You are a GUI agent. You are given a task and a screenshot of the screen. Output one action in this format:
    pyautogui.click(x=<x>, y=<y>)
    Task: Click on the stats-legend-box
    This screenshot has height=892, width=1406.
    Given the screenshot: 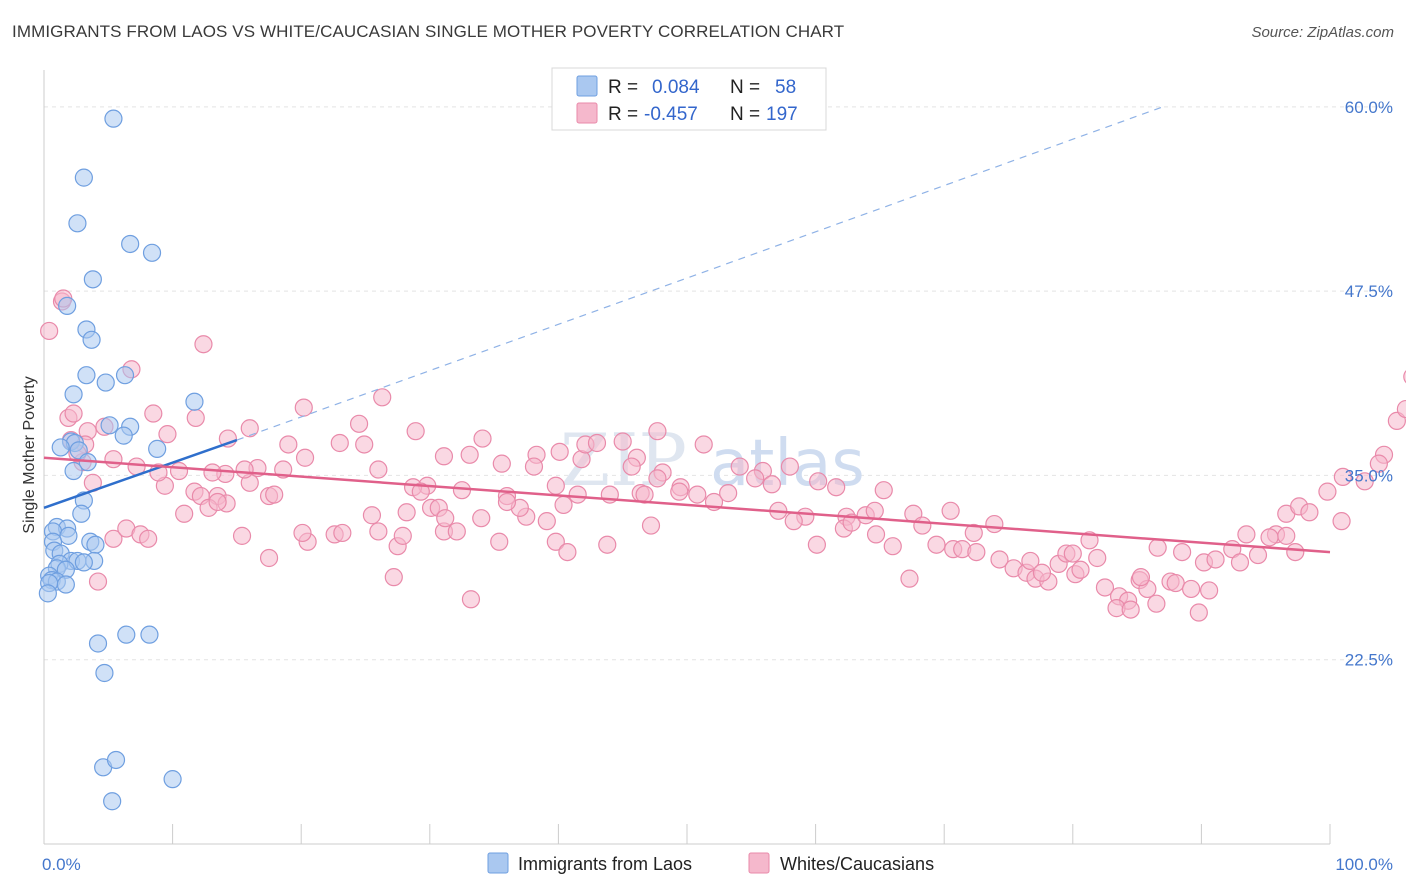 What is the action you would take?
    pyautogui.click(x=689, y=99)
    